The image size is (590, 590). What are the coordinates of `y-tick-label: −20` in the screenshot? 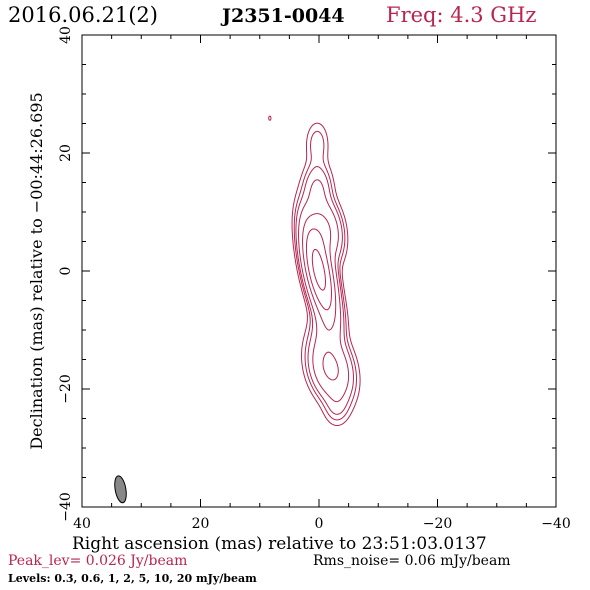 It's located at (66, 389).